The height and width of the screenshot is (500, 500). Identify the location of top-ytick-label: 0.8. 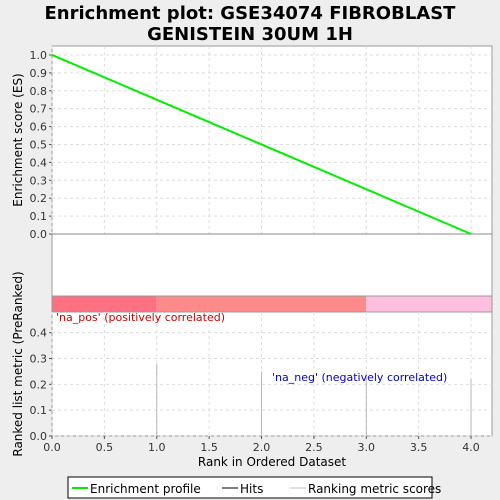
(39, 91).